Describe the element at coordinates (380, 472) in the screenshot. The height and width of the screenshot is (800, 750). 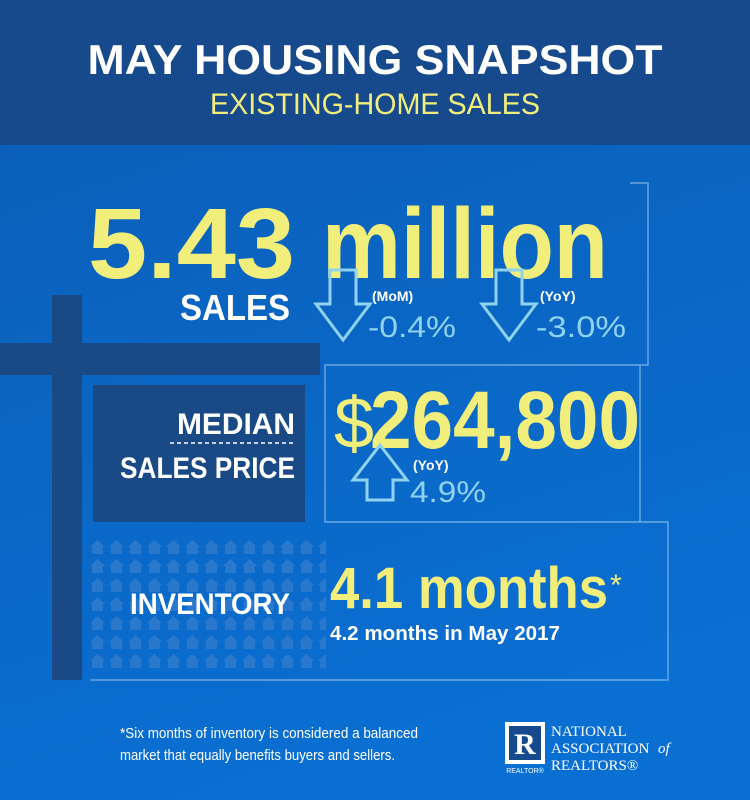
I see `up-arrow` at that location.